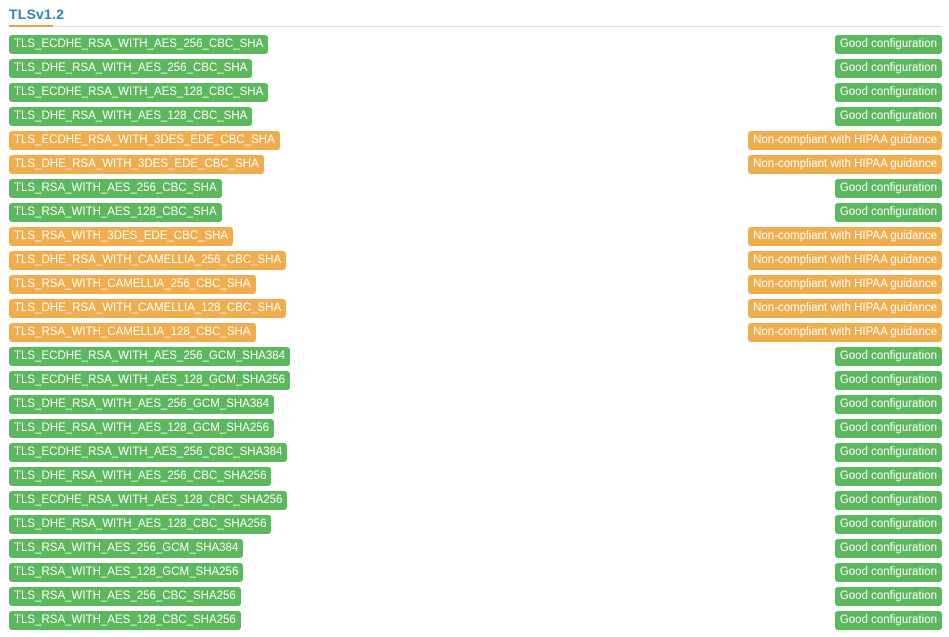 The height and width of the screenshot is (637, 949). I want to click on cipher-name-badge: TLS_DHE_RSA_WITH_3DES_EDE_CBC_SHA, so click(136, 164).